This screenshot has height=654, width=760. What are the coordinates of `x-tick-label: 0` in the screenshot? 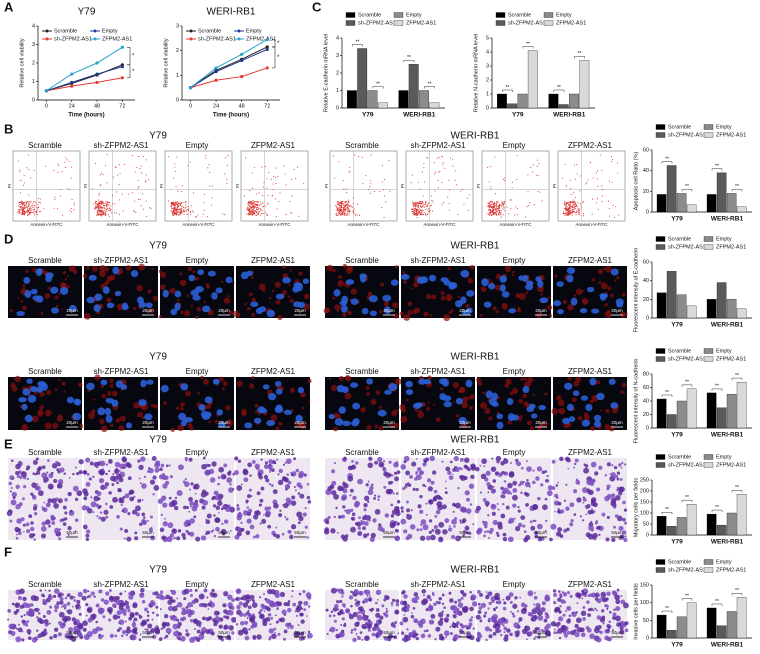 It's located at (46, 106).